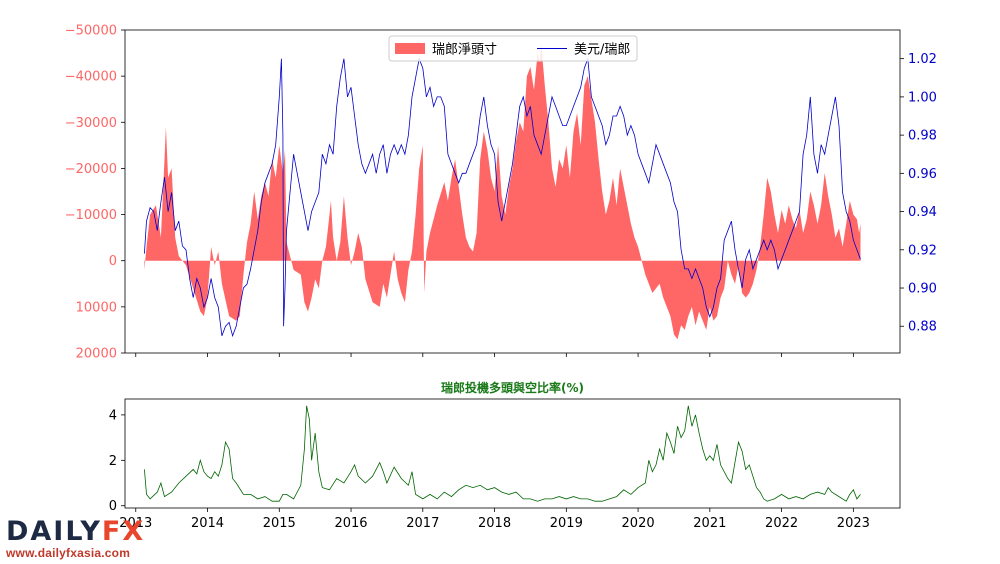 The height and width of the screenshot is (564, 1000). What do you see at coordinates (350, 523) in the screenshot?
I see `x-tick-label: 2016` at bounding box center [350, 523].